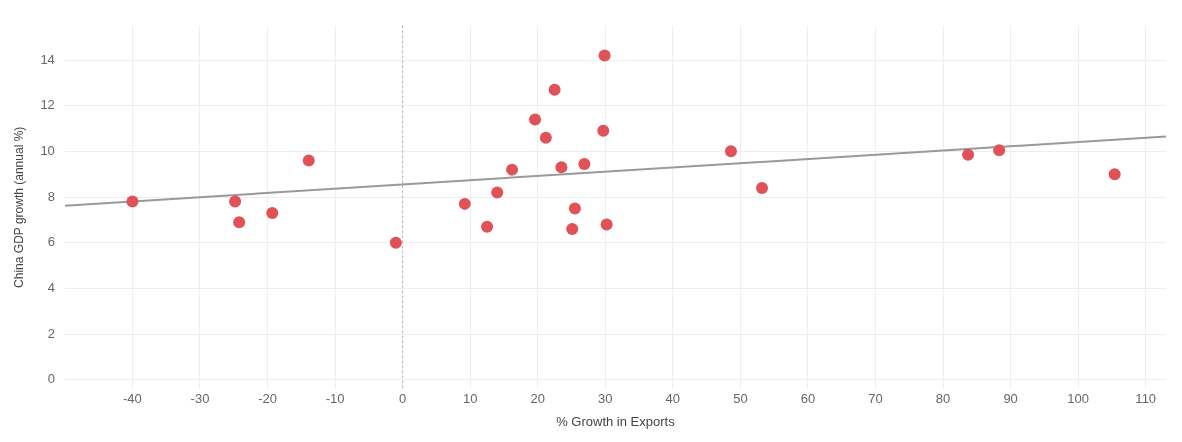  Describe the element at coordinates (51, 287) in the screenshot. I see `y-tick-label: 4` at that location.